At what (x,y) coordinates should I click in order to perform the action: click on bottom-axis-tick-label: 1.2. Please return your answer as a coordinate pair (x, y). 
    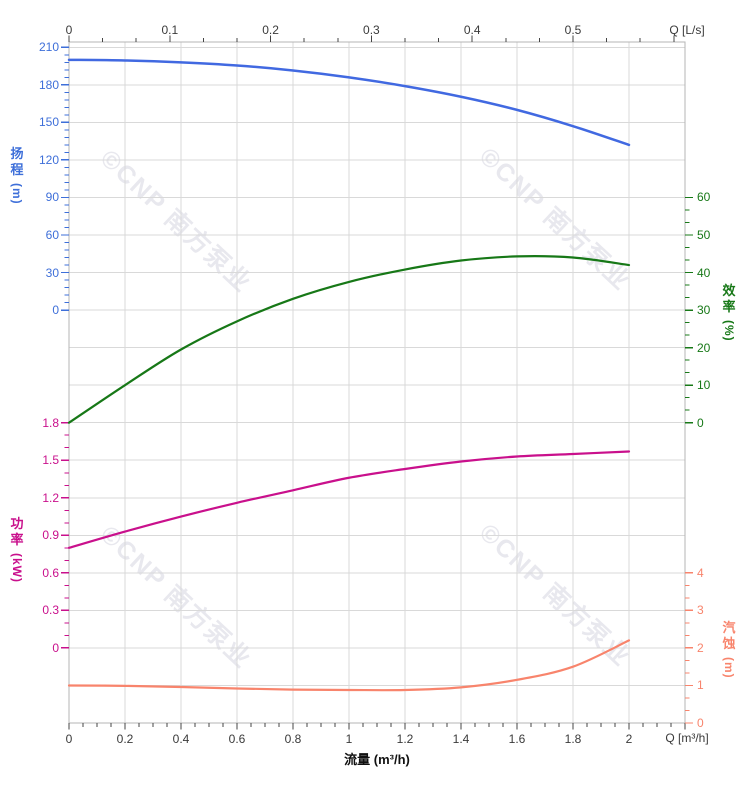
    Looking at the image, I should click on (405, 739).